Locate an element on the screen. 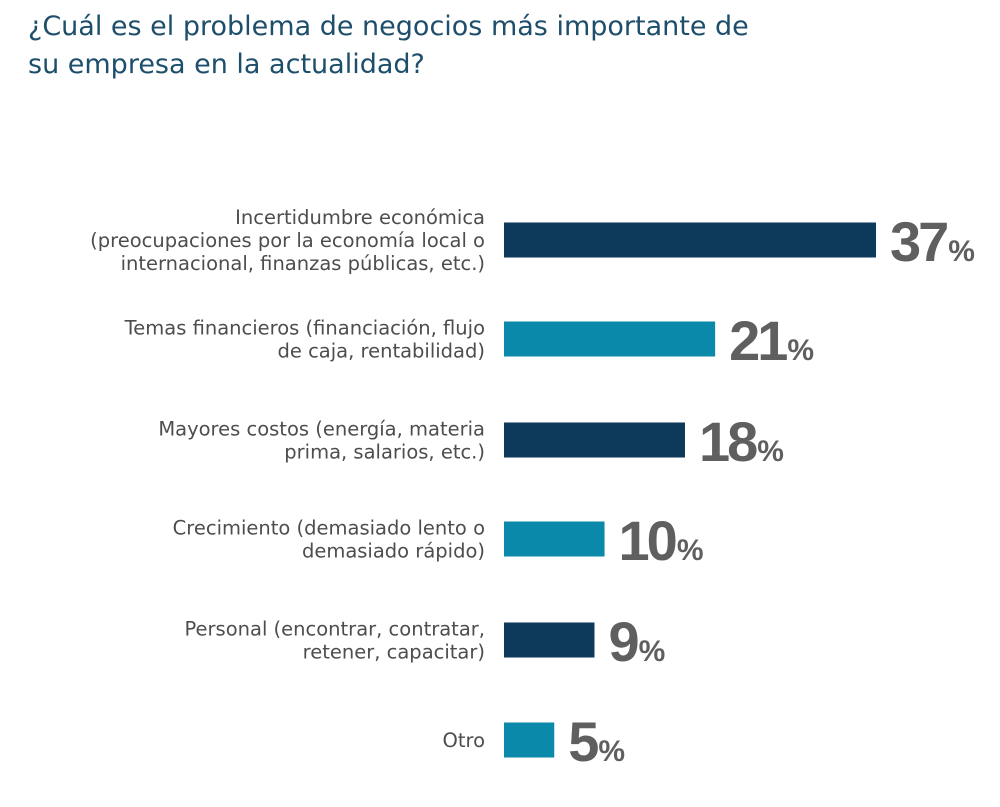  value-label-1: 37% is located at coordinates (932, 241).